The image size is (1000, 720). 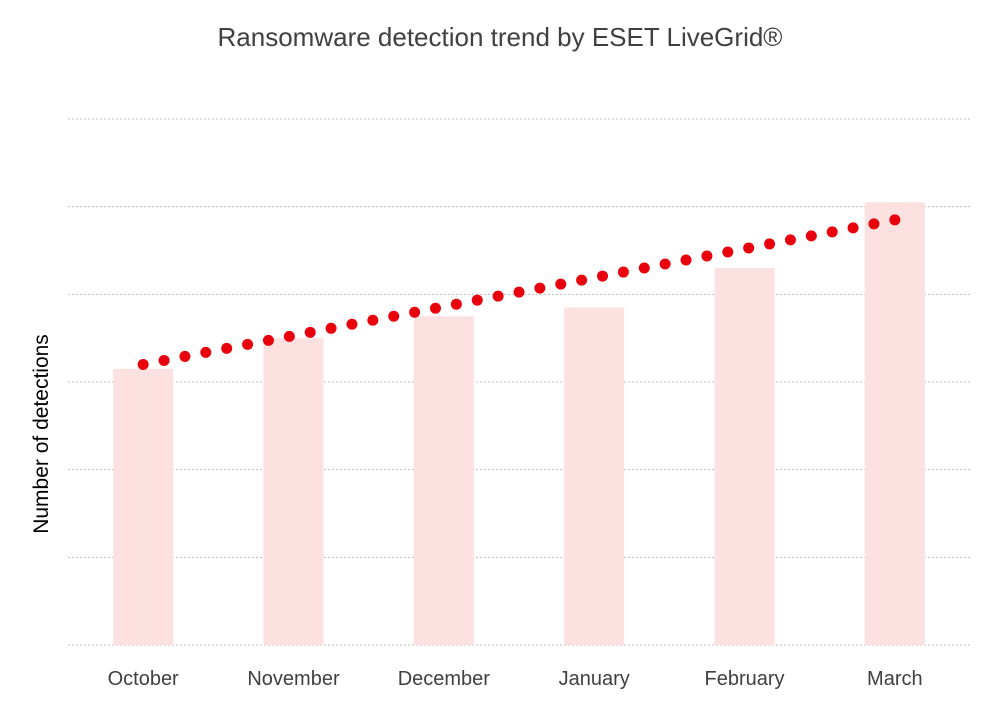 I want to click on x-tick-label: October, so click(x=143, y=679).